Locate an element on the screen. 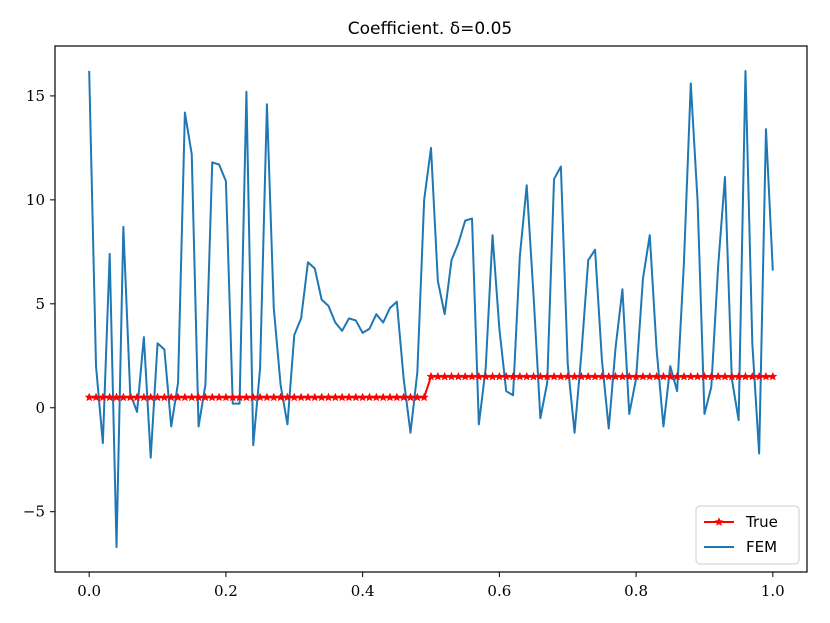  x-tick-label: 1.0 is located at coordinates (773, 591).